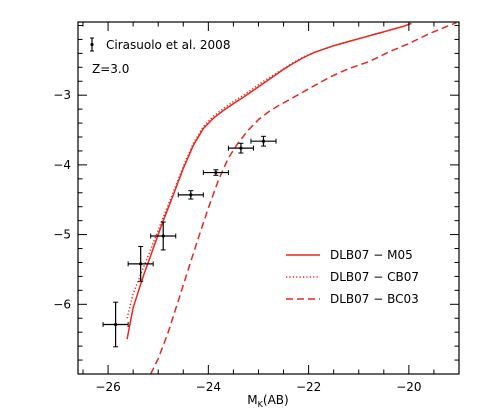 This screenshot has height=419, width=480. I want to click on x-axis-label-suffix: (AB), so click(276, 400).